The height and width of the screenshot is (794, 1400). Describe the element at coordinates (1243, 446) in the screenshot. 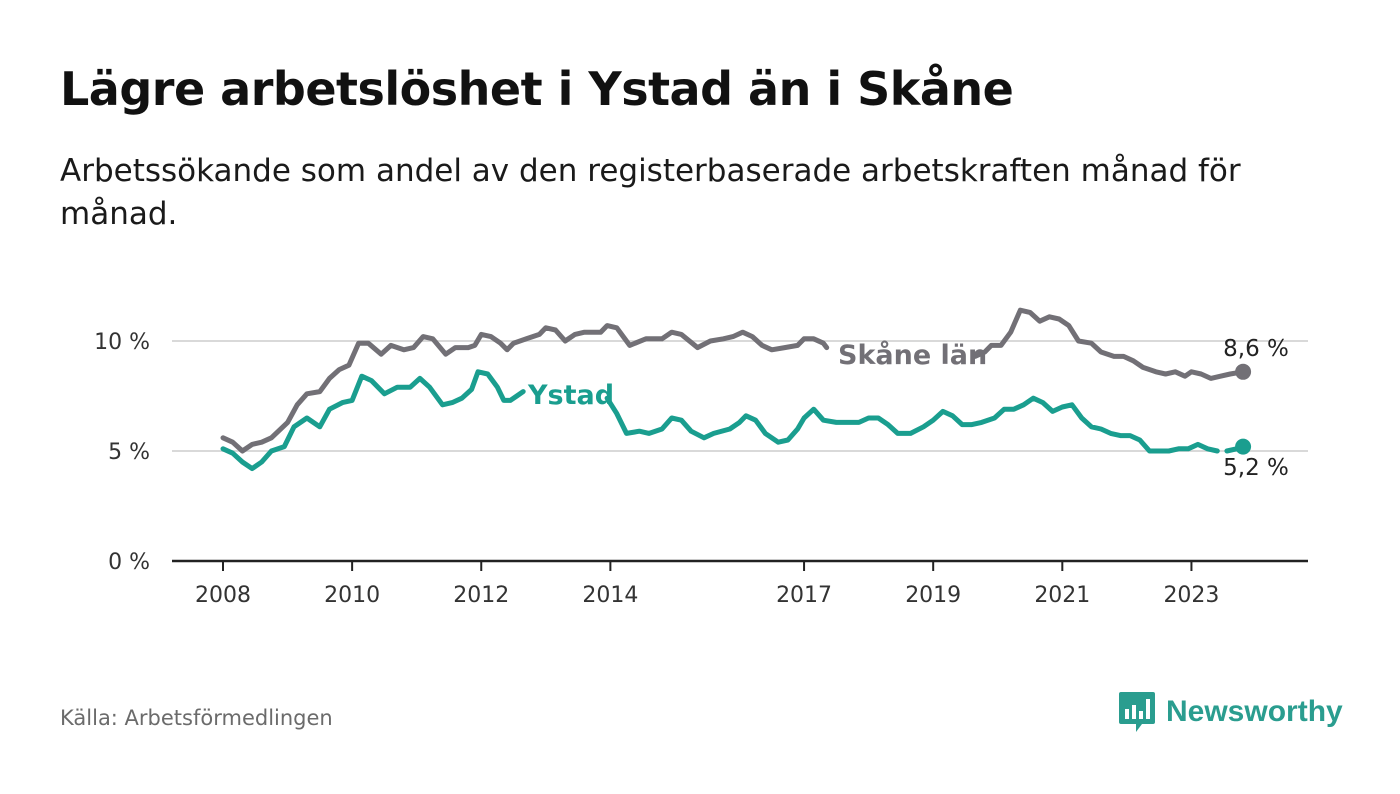

I see `end-point-ystad` at that location.